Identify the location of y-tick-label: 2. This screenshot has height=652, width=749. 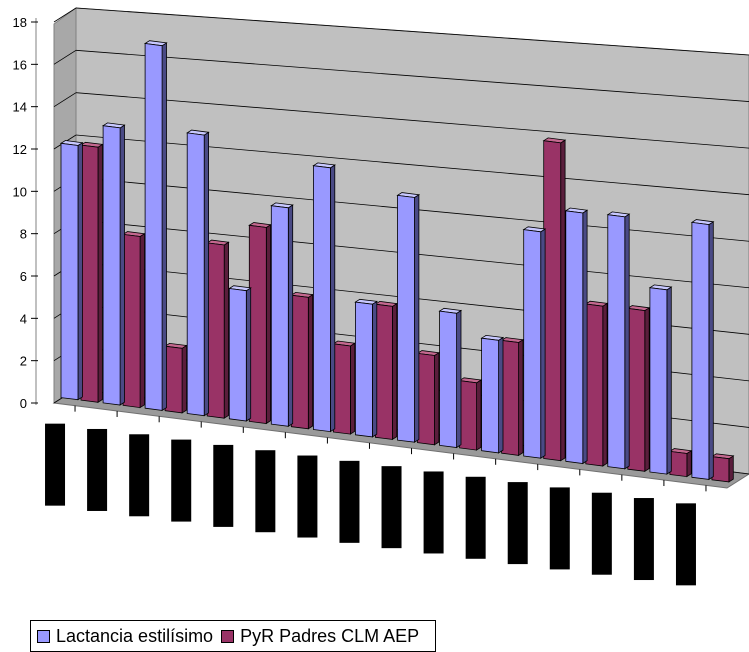
(23, 361).